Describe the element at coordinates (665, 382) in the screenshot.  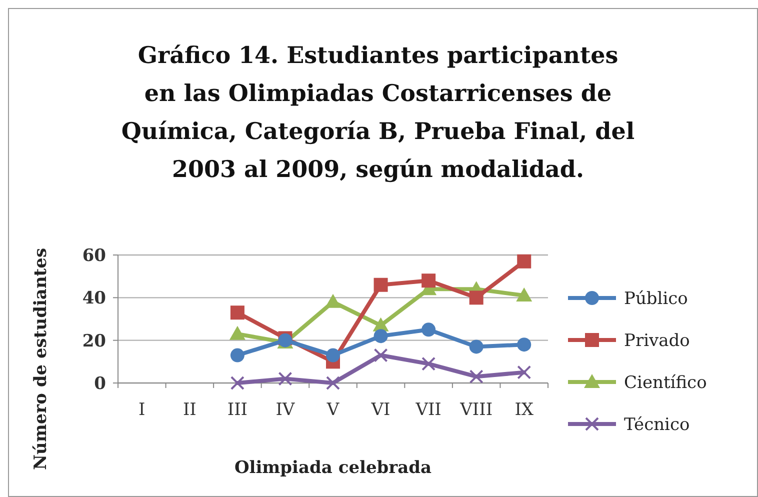
I see `legend-label: Científico` at that location.